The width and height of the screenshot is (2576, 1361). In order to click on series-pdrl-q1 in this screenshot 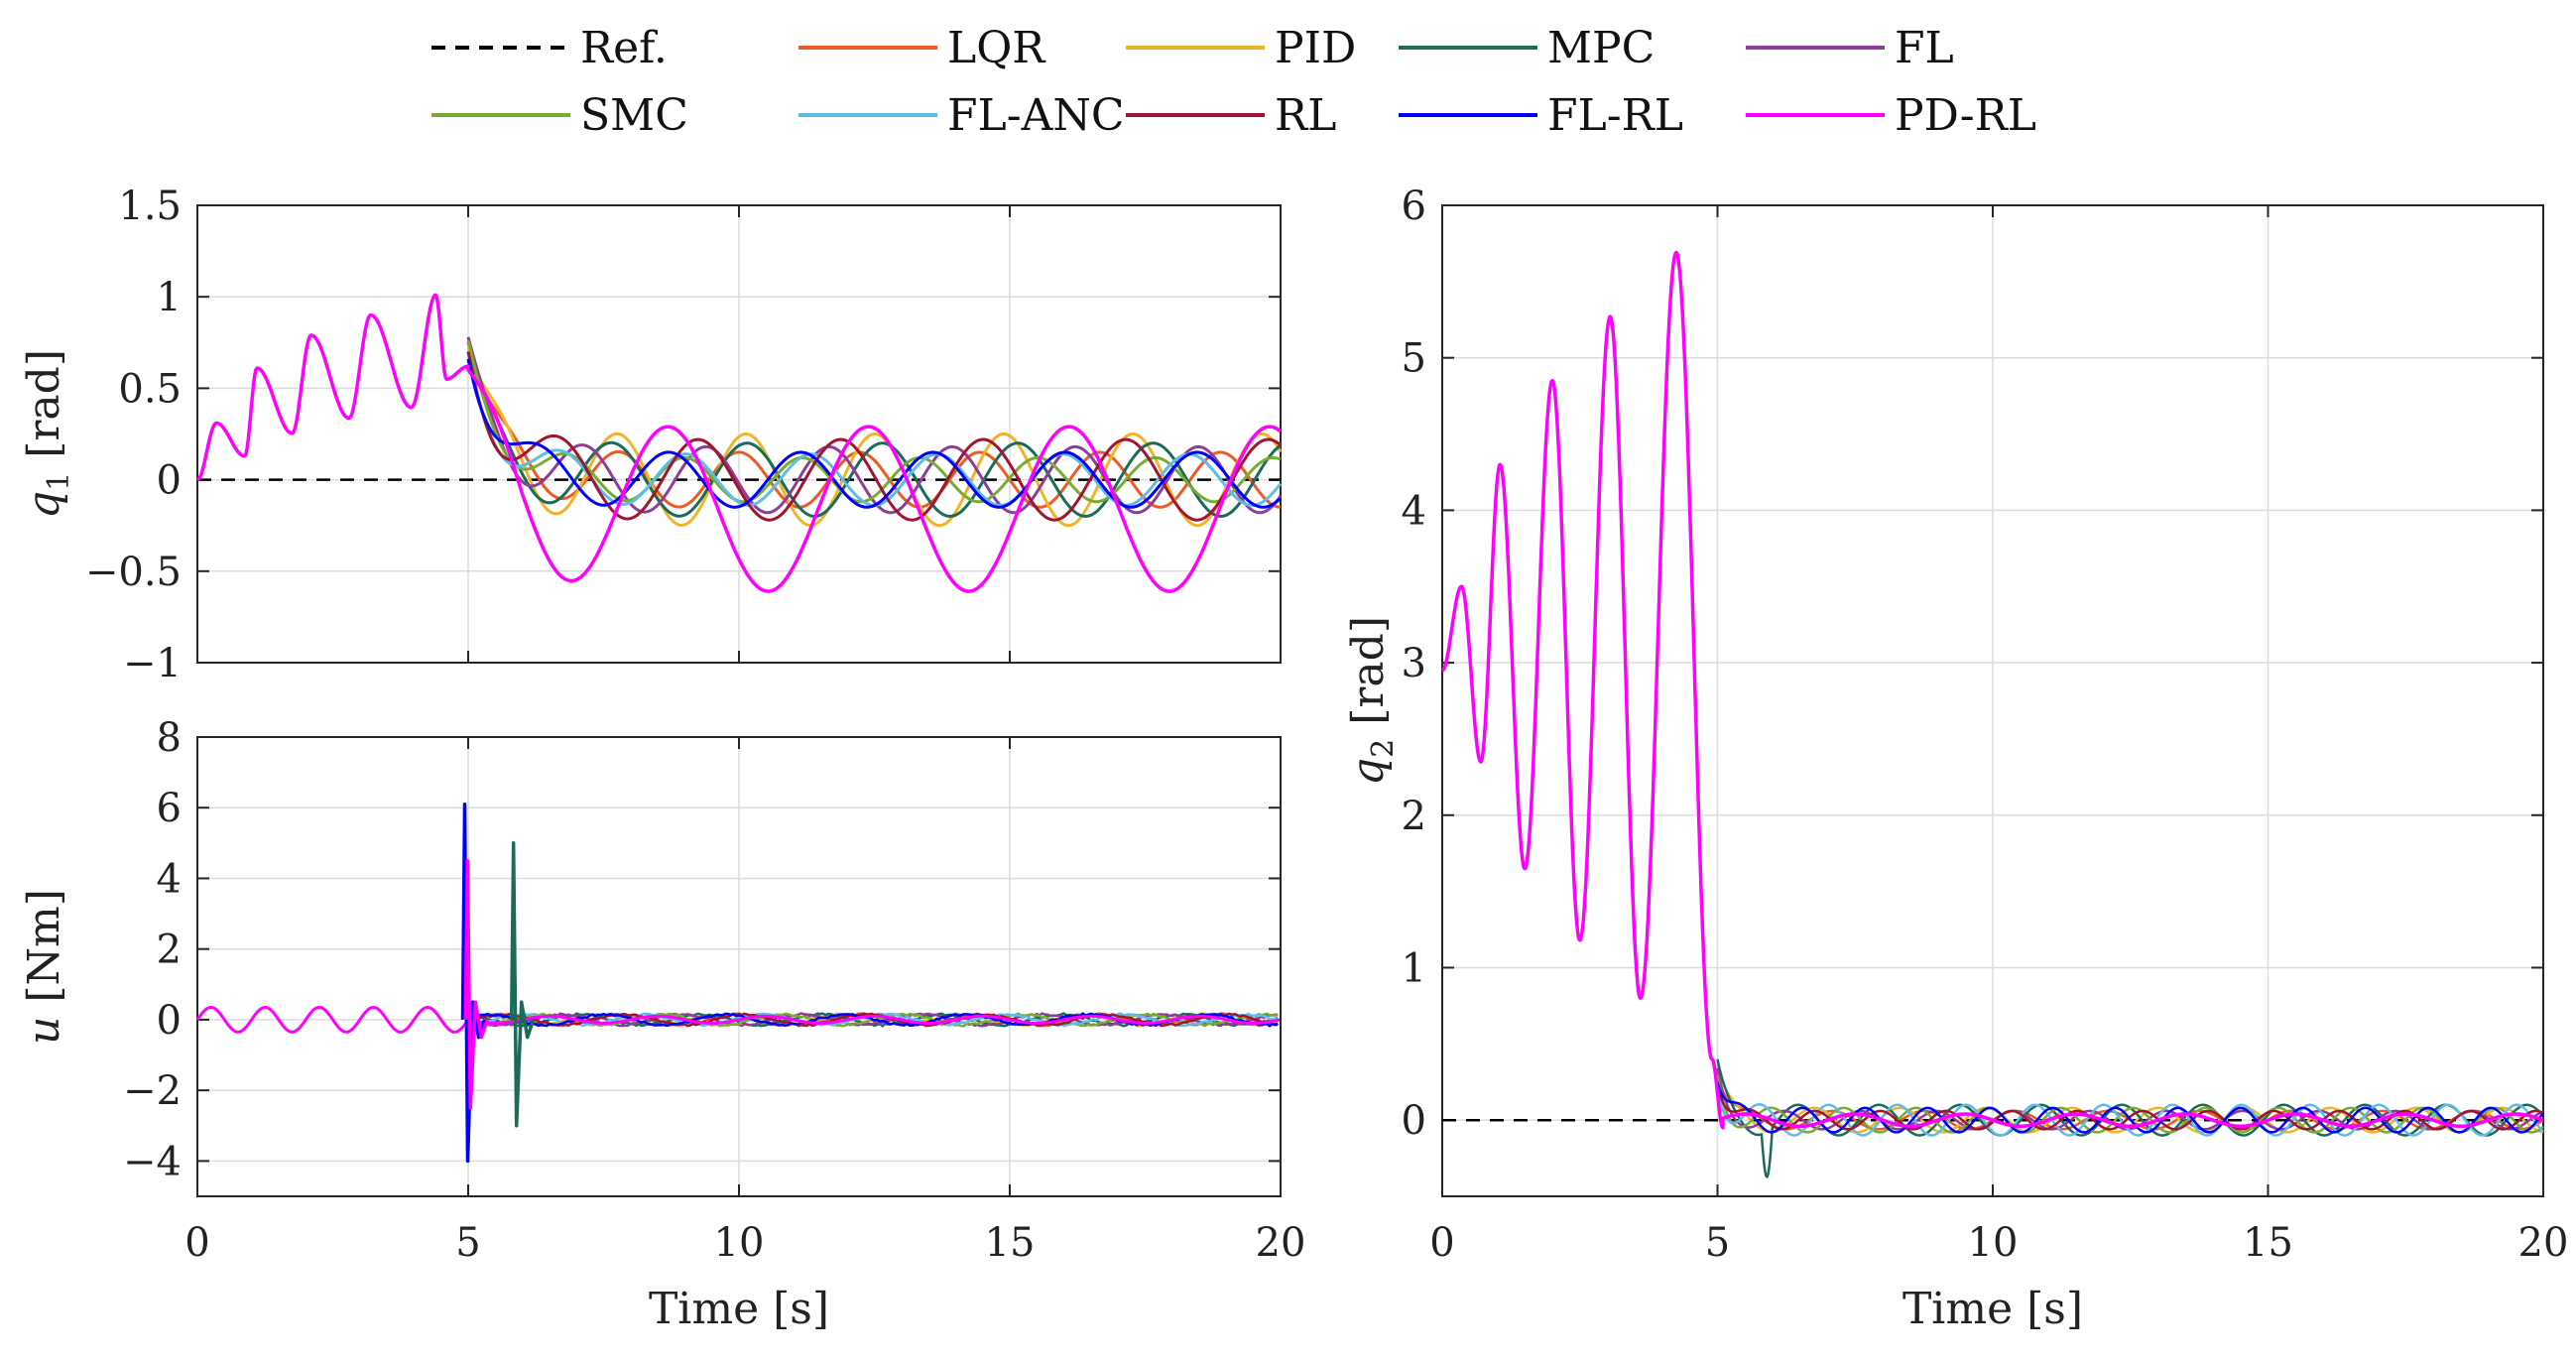, I will do `click(739, 443)`.